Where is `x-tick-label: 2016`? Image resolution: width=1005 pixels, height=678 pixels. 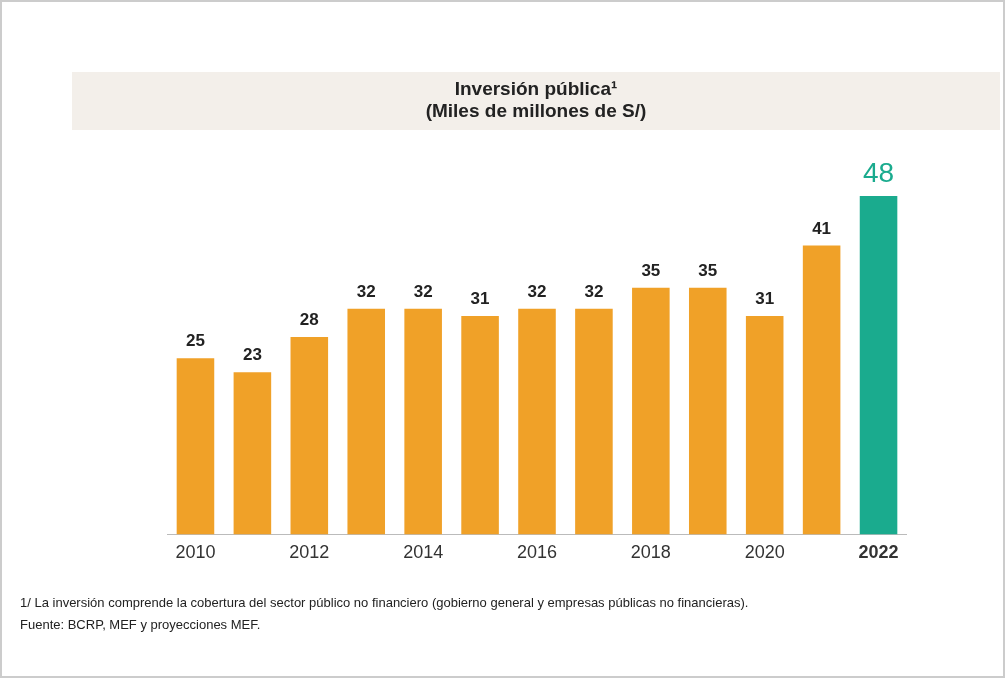 x-tick-label: 2016 is located at coordinates (537, 552).